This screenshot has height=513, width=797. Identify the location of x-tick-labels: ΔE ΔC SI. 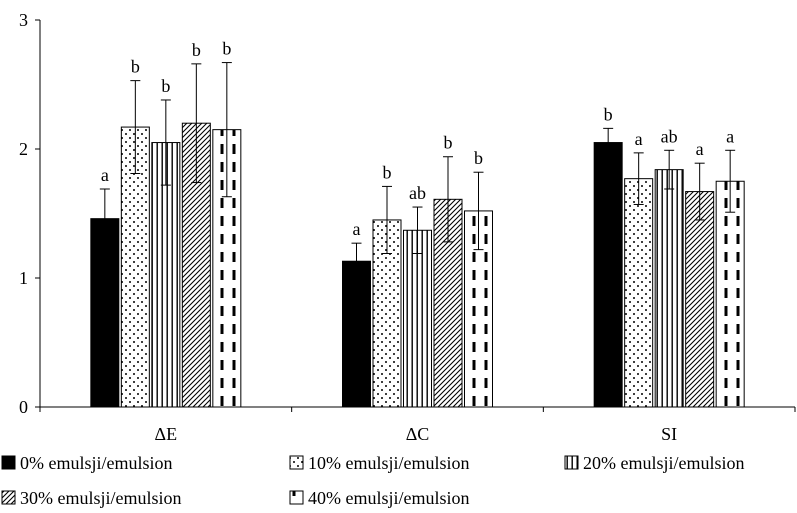
(416, 434).